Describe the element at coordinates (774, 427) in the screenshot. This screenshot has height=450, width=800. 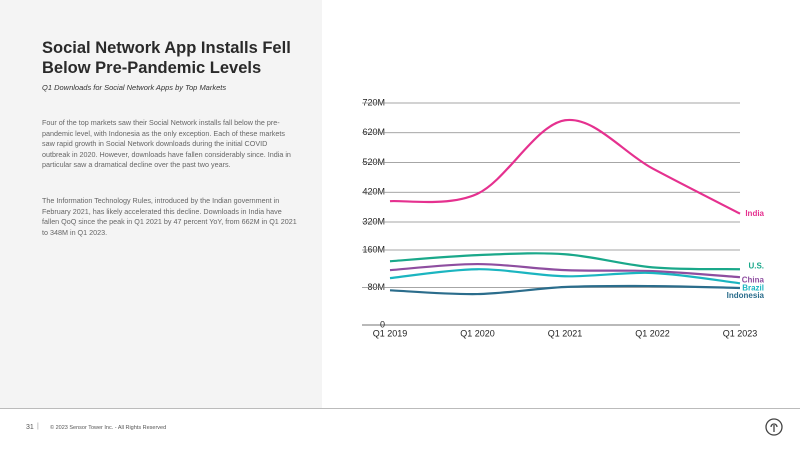
I see `logo` at that location.